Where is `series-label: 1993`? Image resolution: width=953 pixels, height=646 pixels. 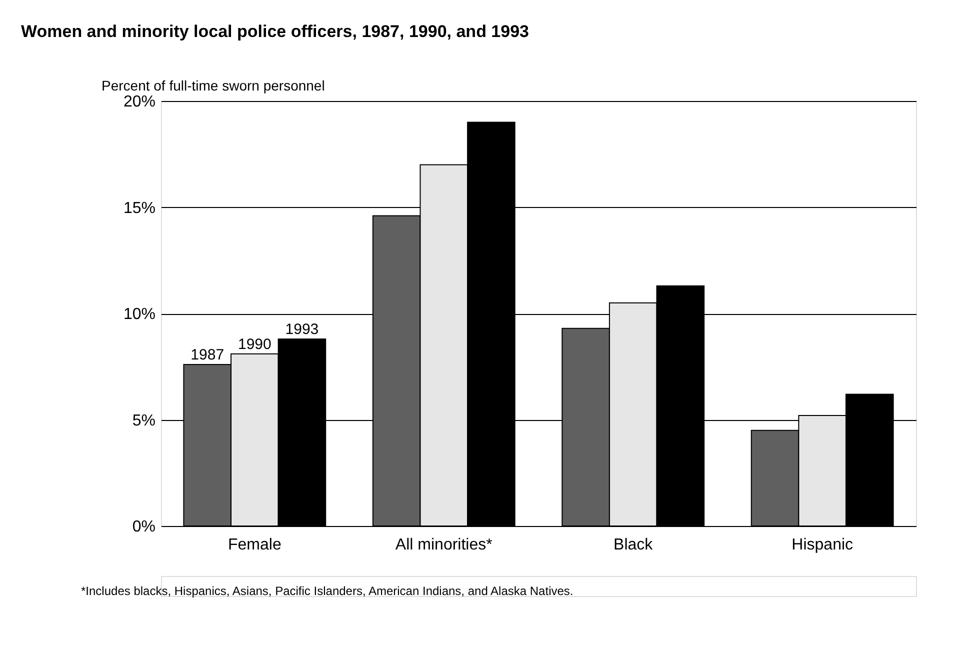 series-label: 1993 is located at coordinates (302, 329).